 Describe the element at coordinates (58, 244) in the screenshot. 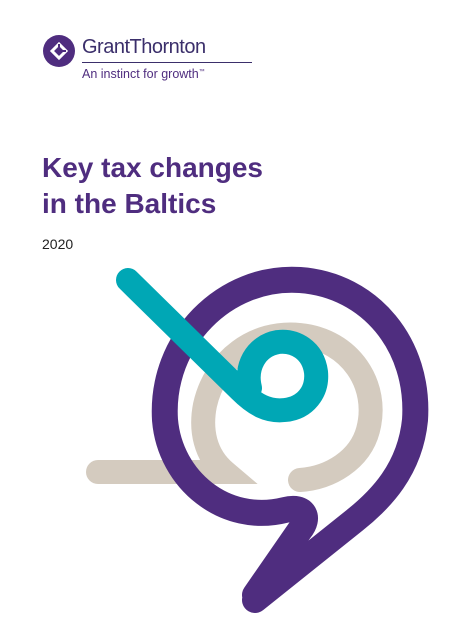

I see `report-year: 2020` at that location.